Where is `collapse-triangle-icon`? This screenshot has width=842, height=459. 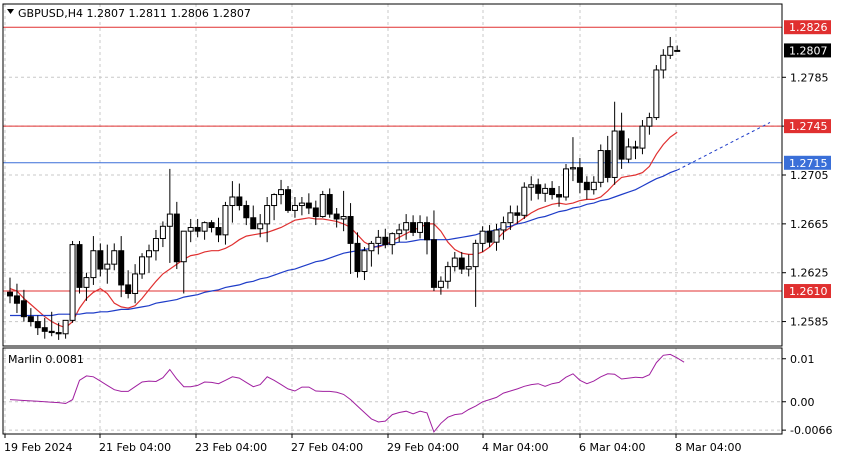 collapse-triangle-icon is located at coordinates (10, 11).